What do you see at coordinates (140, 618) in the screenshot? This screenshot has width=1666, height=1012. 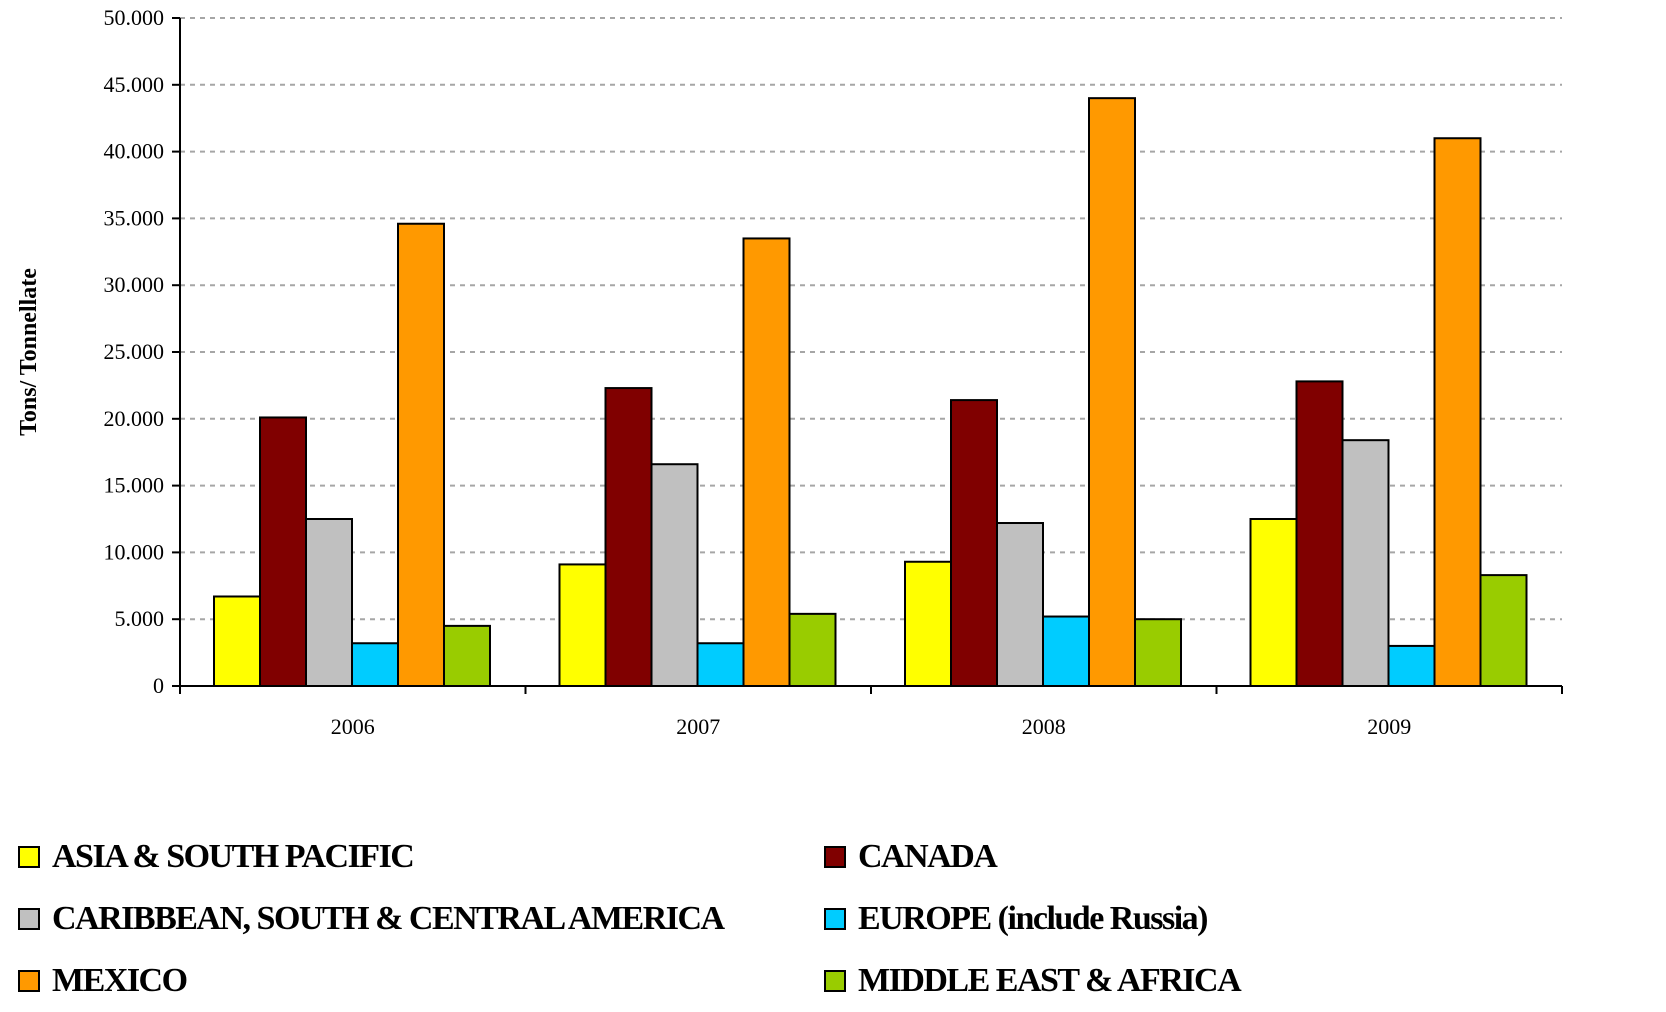 I see `y-tick-label: 5.000` at bounding box center [140, 618].